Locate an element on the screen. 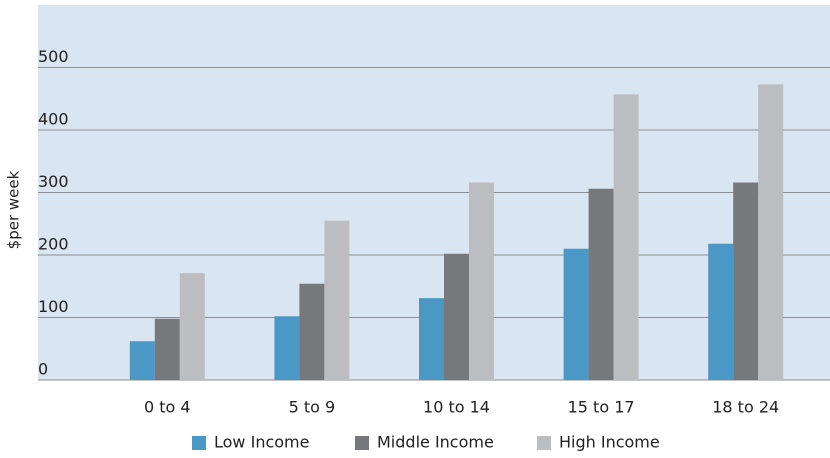 This screenshot has width=830, height=458. y-tick-label: 200 is located at coordinates (53, 244).